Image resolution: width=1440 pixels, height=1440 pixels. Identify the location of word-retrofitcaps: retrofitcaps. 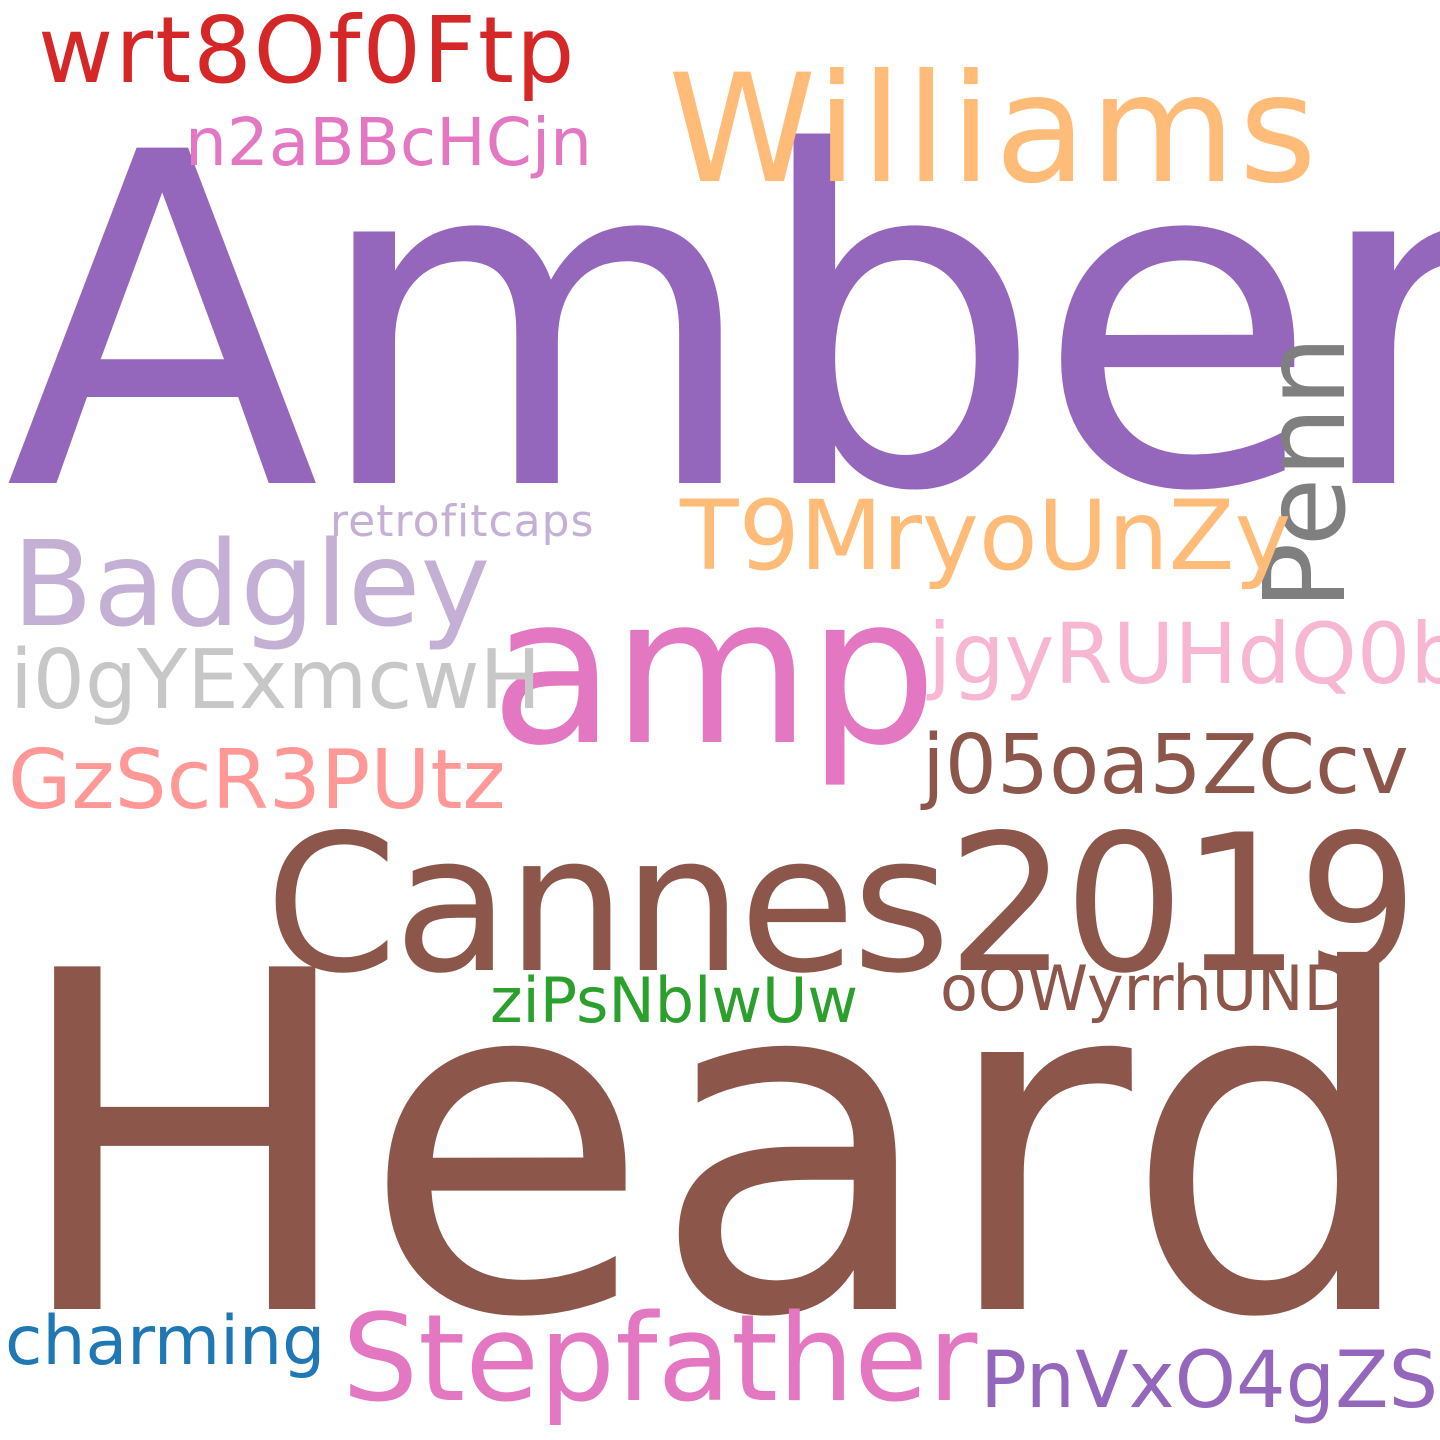
(462, 521).